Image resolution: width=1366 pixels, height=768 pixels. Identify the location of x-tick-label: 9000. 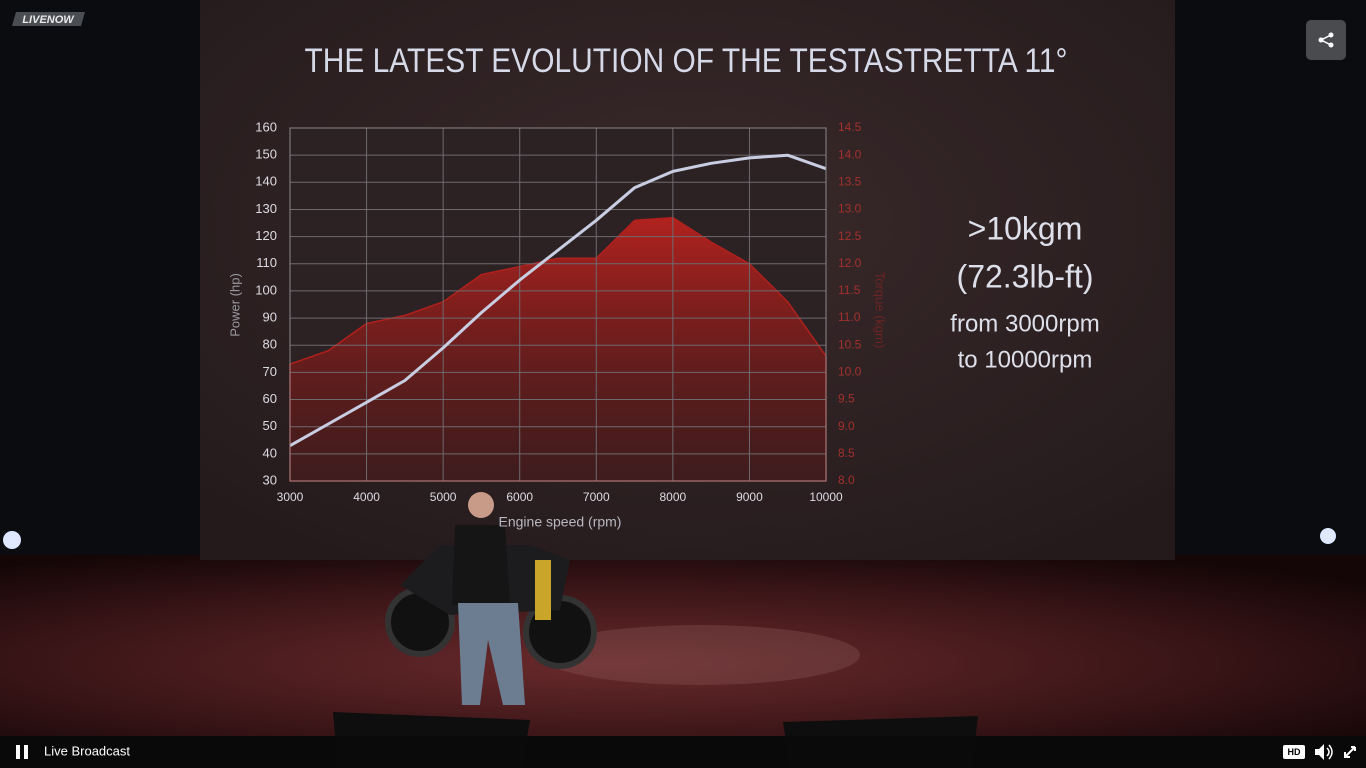
(749, 497).